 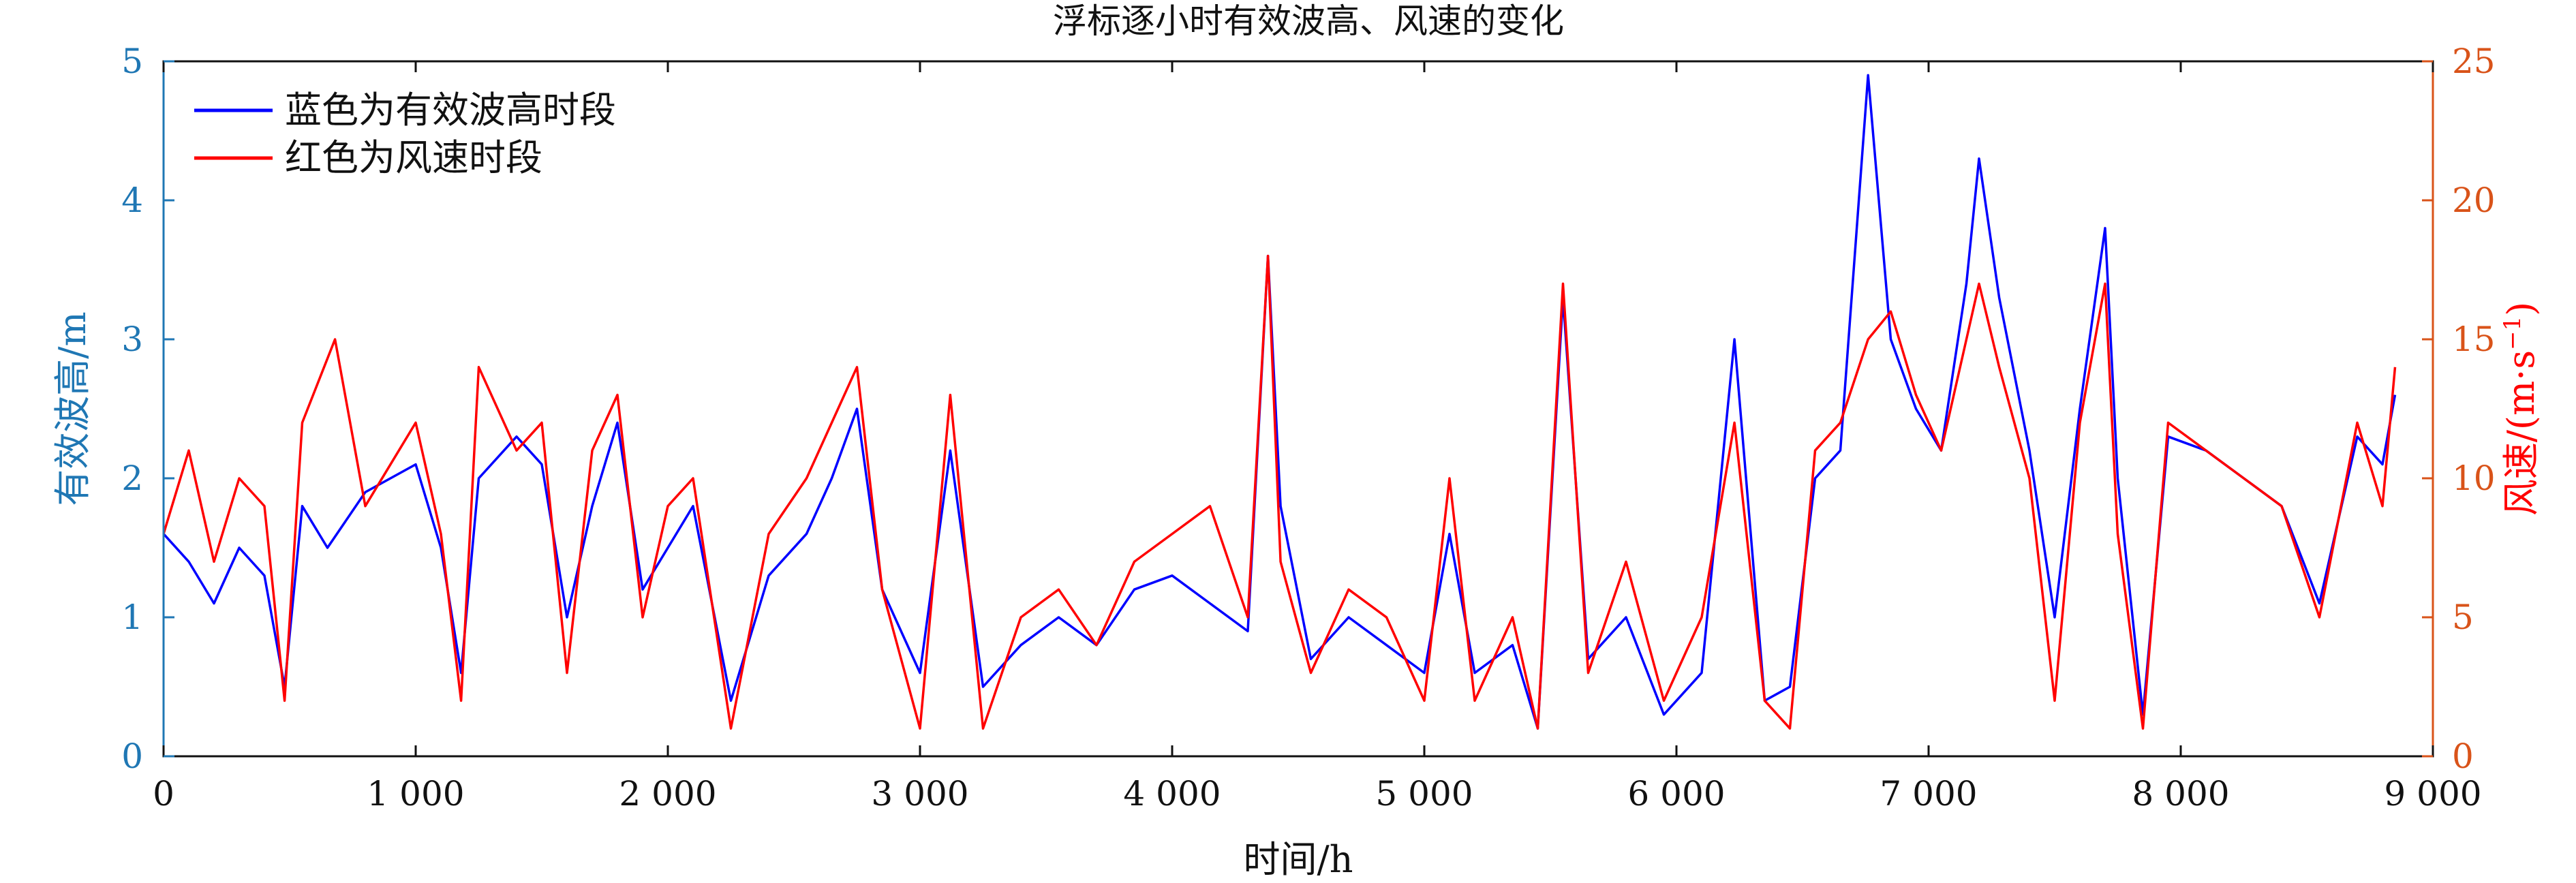 What do you see at coordinates (1676, 794) in the screenshot?
I see `x-tick-label: 6 000` at bounding box center [1676, 794].